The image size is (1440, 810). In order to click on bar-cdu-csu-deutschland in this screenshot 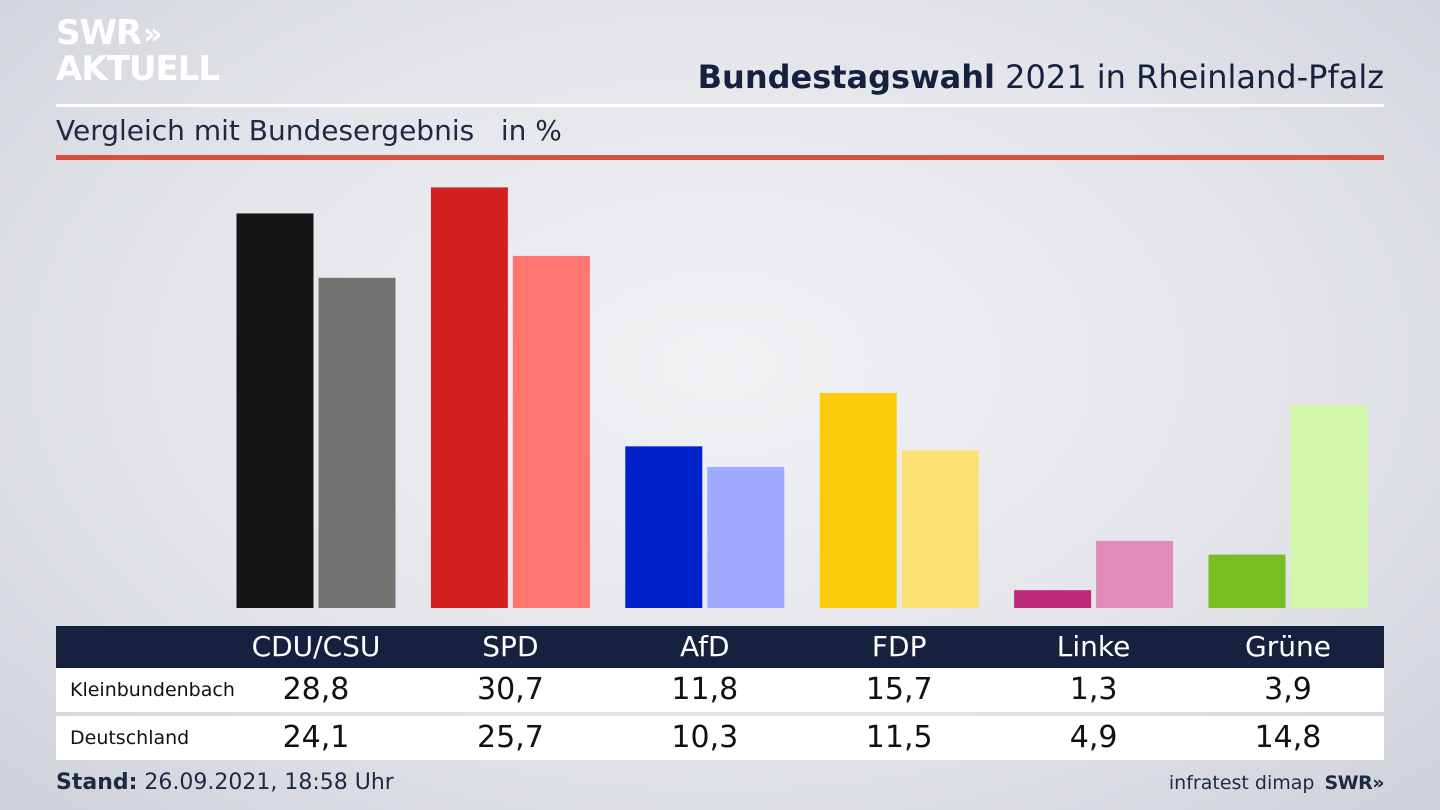, I will do `click(357, 442)`.